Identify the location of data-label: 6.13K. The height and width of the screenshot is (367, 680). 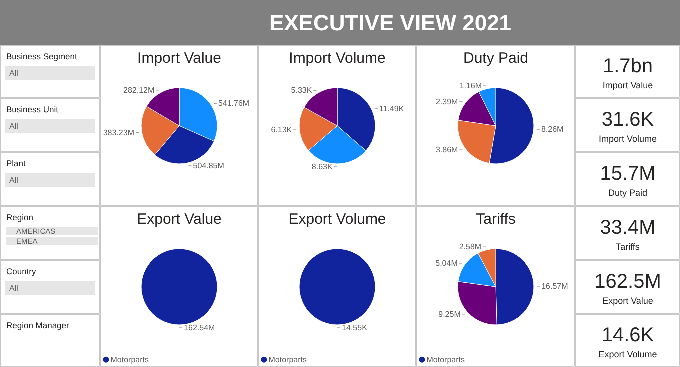
(282, 130).